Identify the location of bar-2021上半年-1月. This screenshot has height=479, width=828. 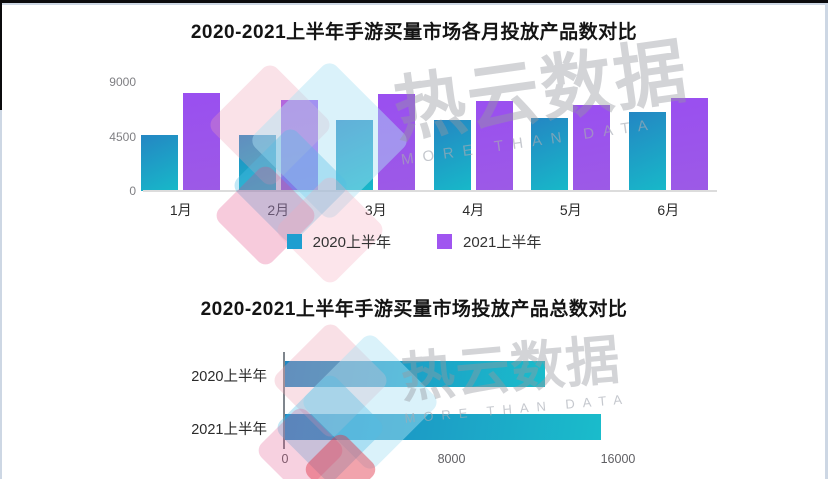
(202, 141).